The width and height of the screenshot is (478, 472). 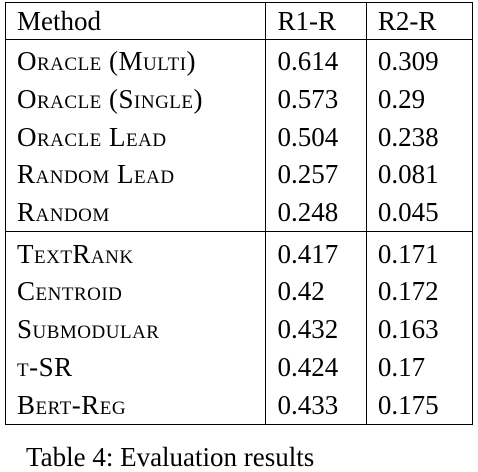 I want to click on table-row: Oracle (Single) 0.573 0.29, so click(x=239, y=99).